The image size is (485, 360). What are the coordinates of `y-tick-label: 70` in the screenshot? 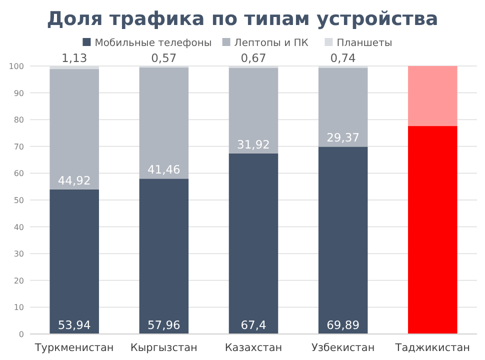 It's located at (19, 147).